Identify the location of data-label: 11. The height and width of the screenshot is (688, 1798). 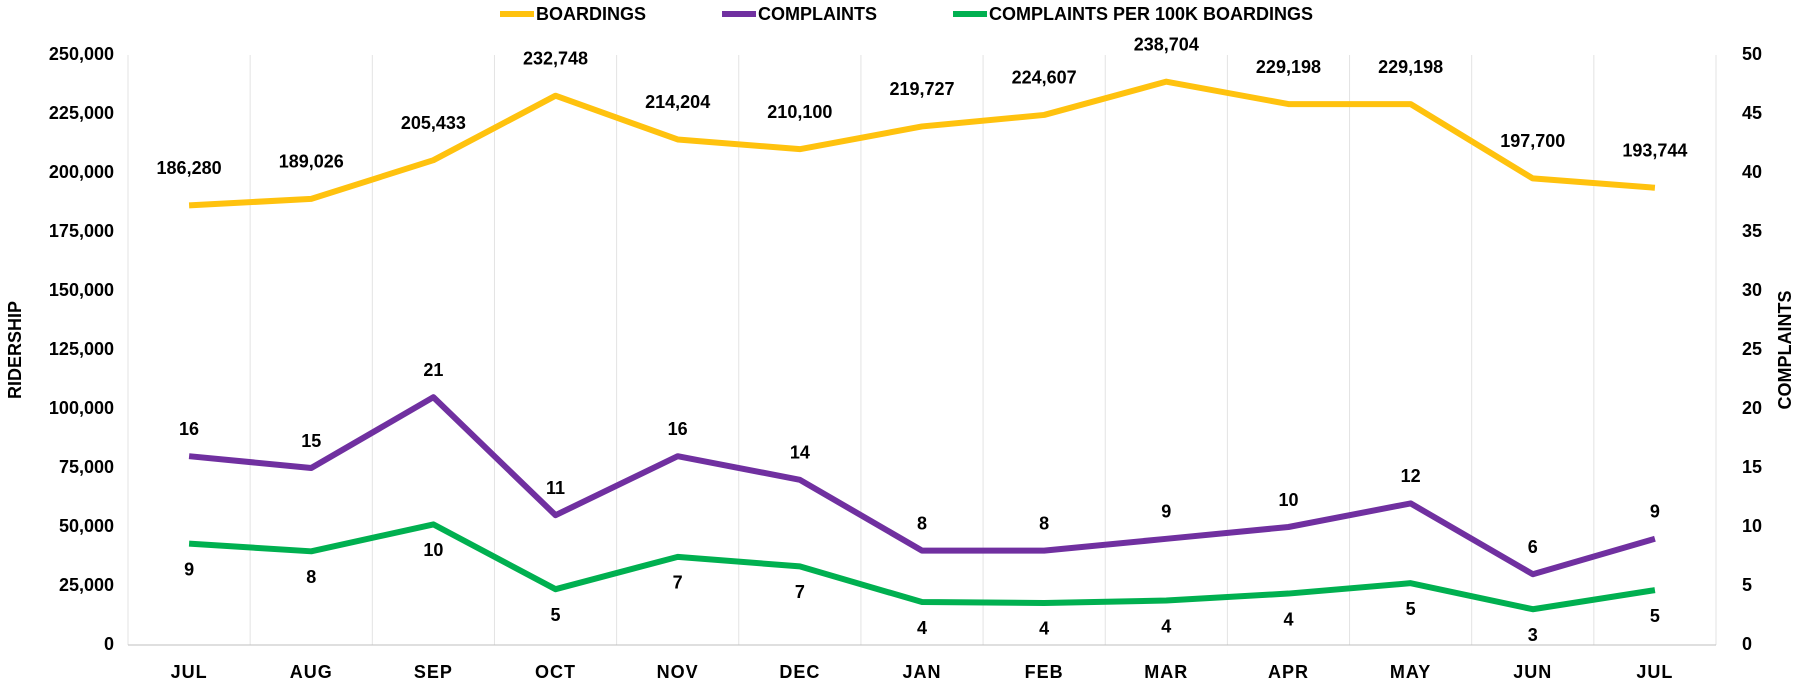
(555, 488).